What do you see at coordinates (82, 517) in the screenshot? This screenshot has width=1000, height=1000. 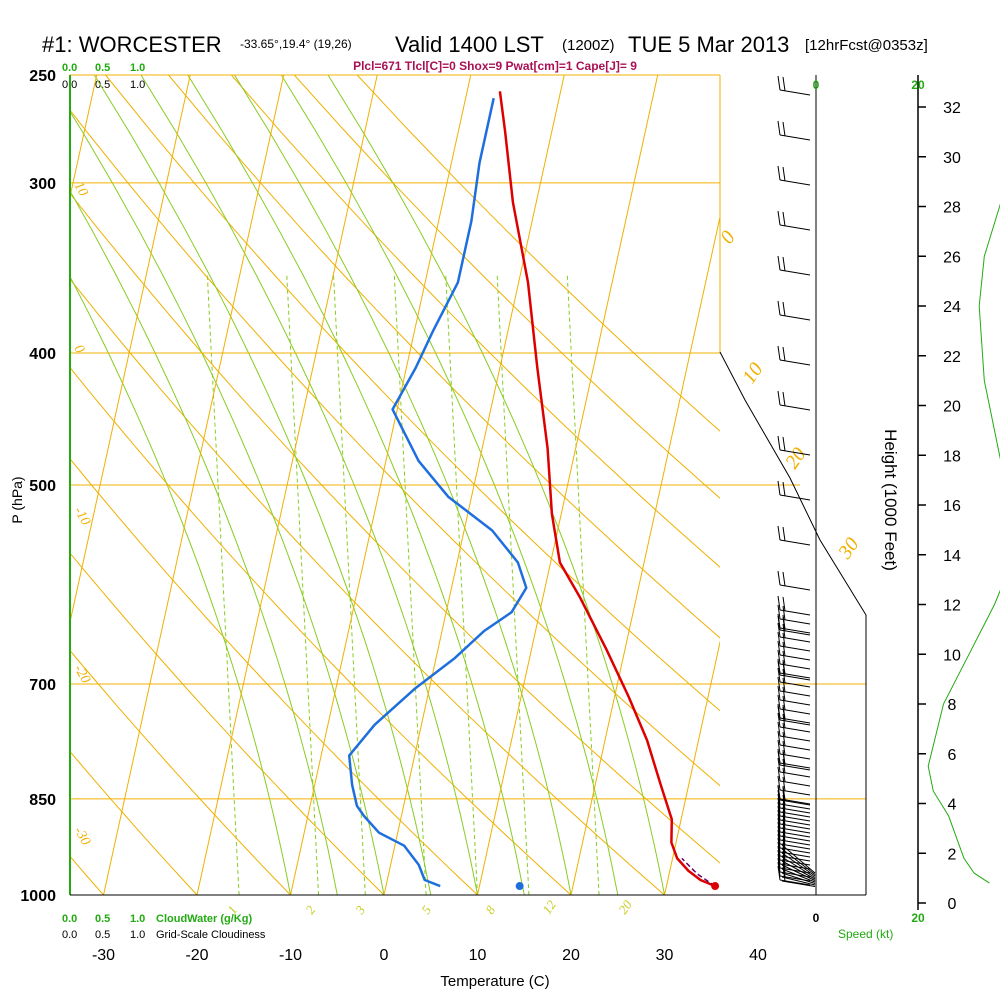 I see `isotherm-label: -10` at bounding box center [82, 517].